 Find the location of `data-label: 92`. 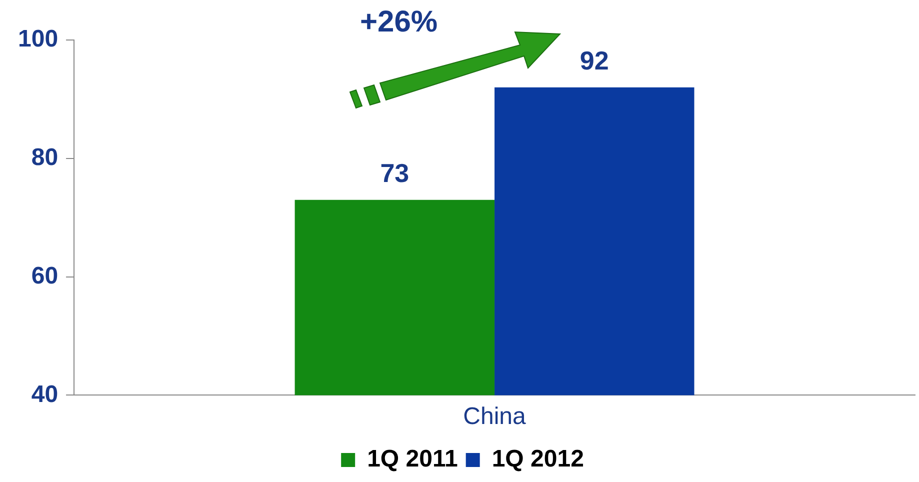

data-label: 92 is located at coordinates (594, 61).